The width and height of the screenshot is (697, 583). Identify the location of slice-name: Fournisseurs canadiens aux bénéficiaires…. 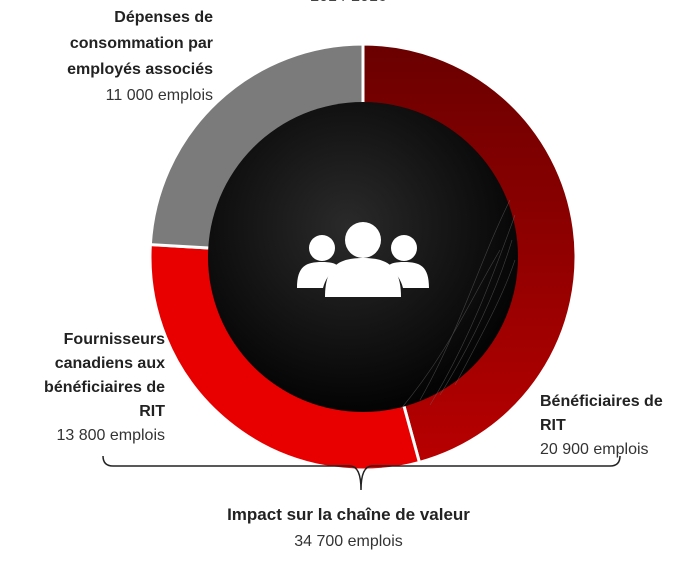
(104, 375).